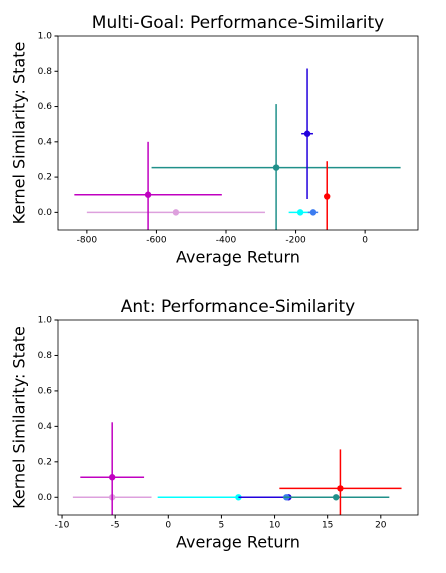  What do you see at coordinates (275, 526) in the screenshot?
I see `x-tick-label: 10` at bounding box center [275, 526].